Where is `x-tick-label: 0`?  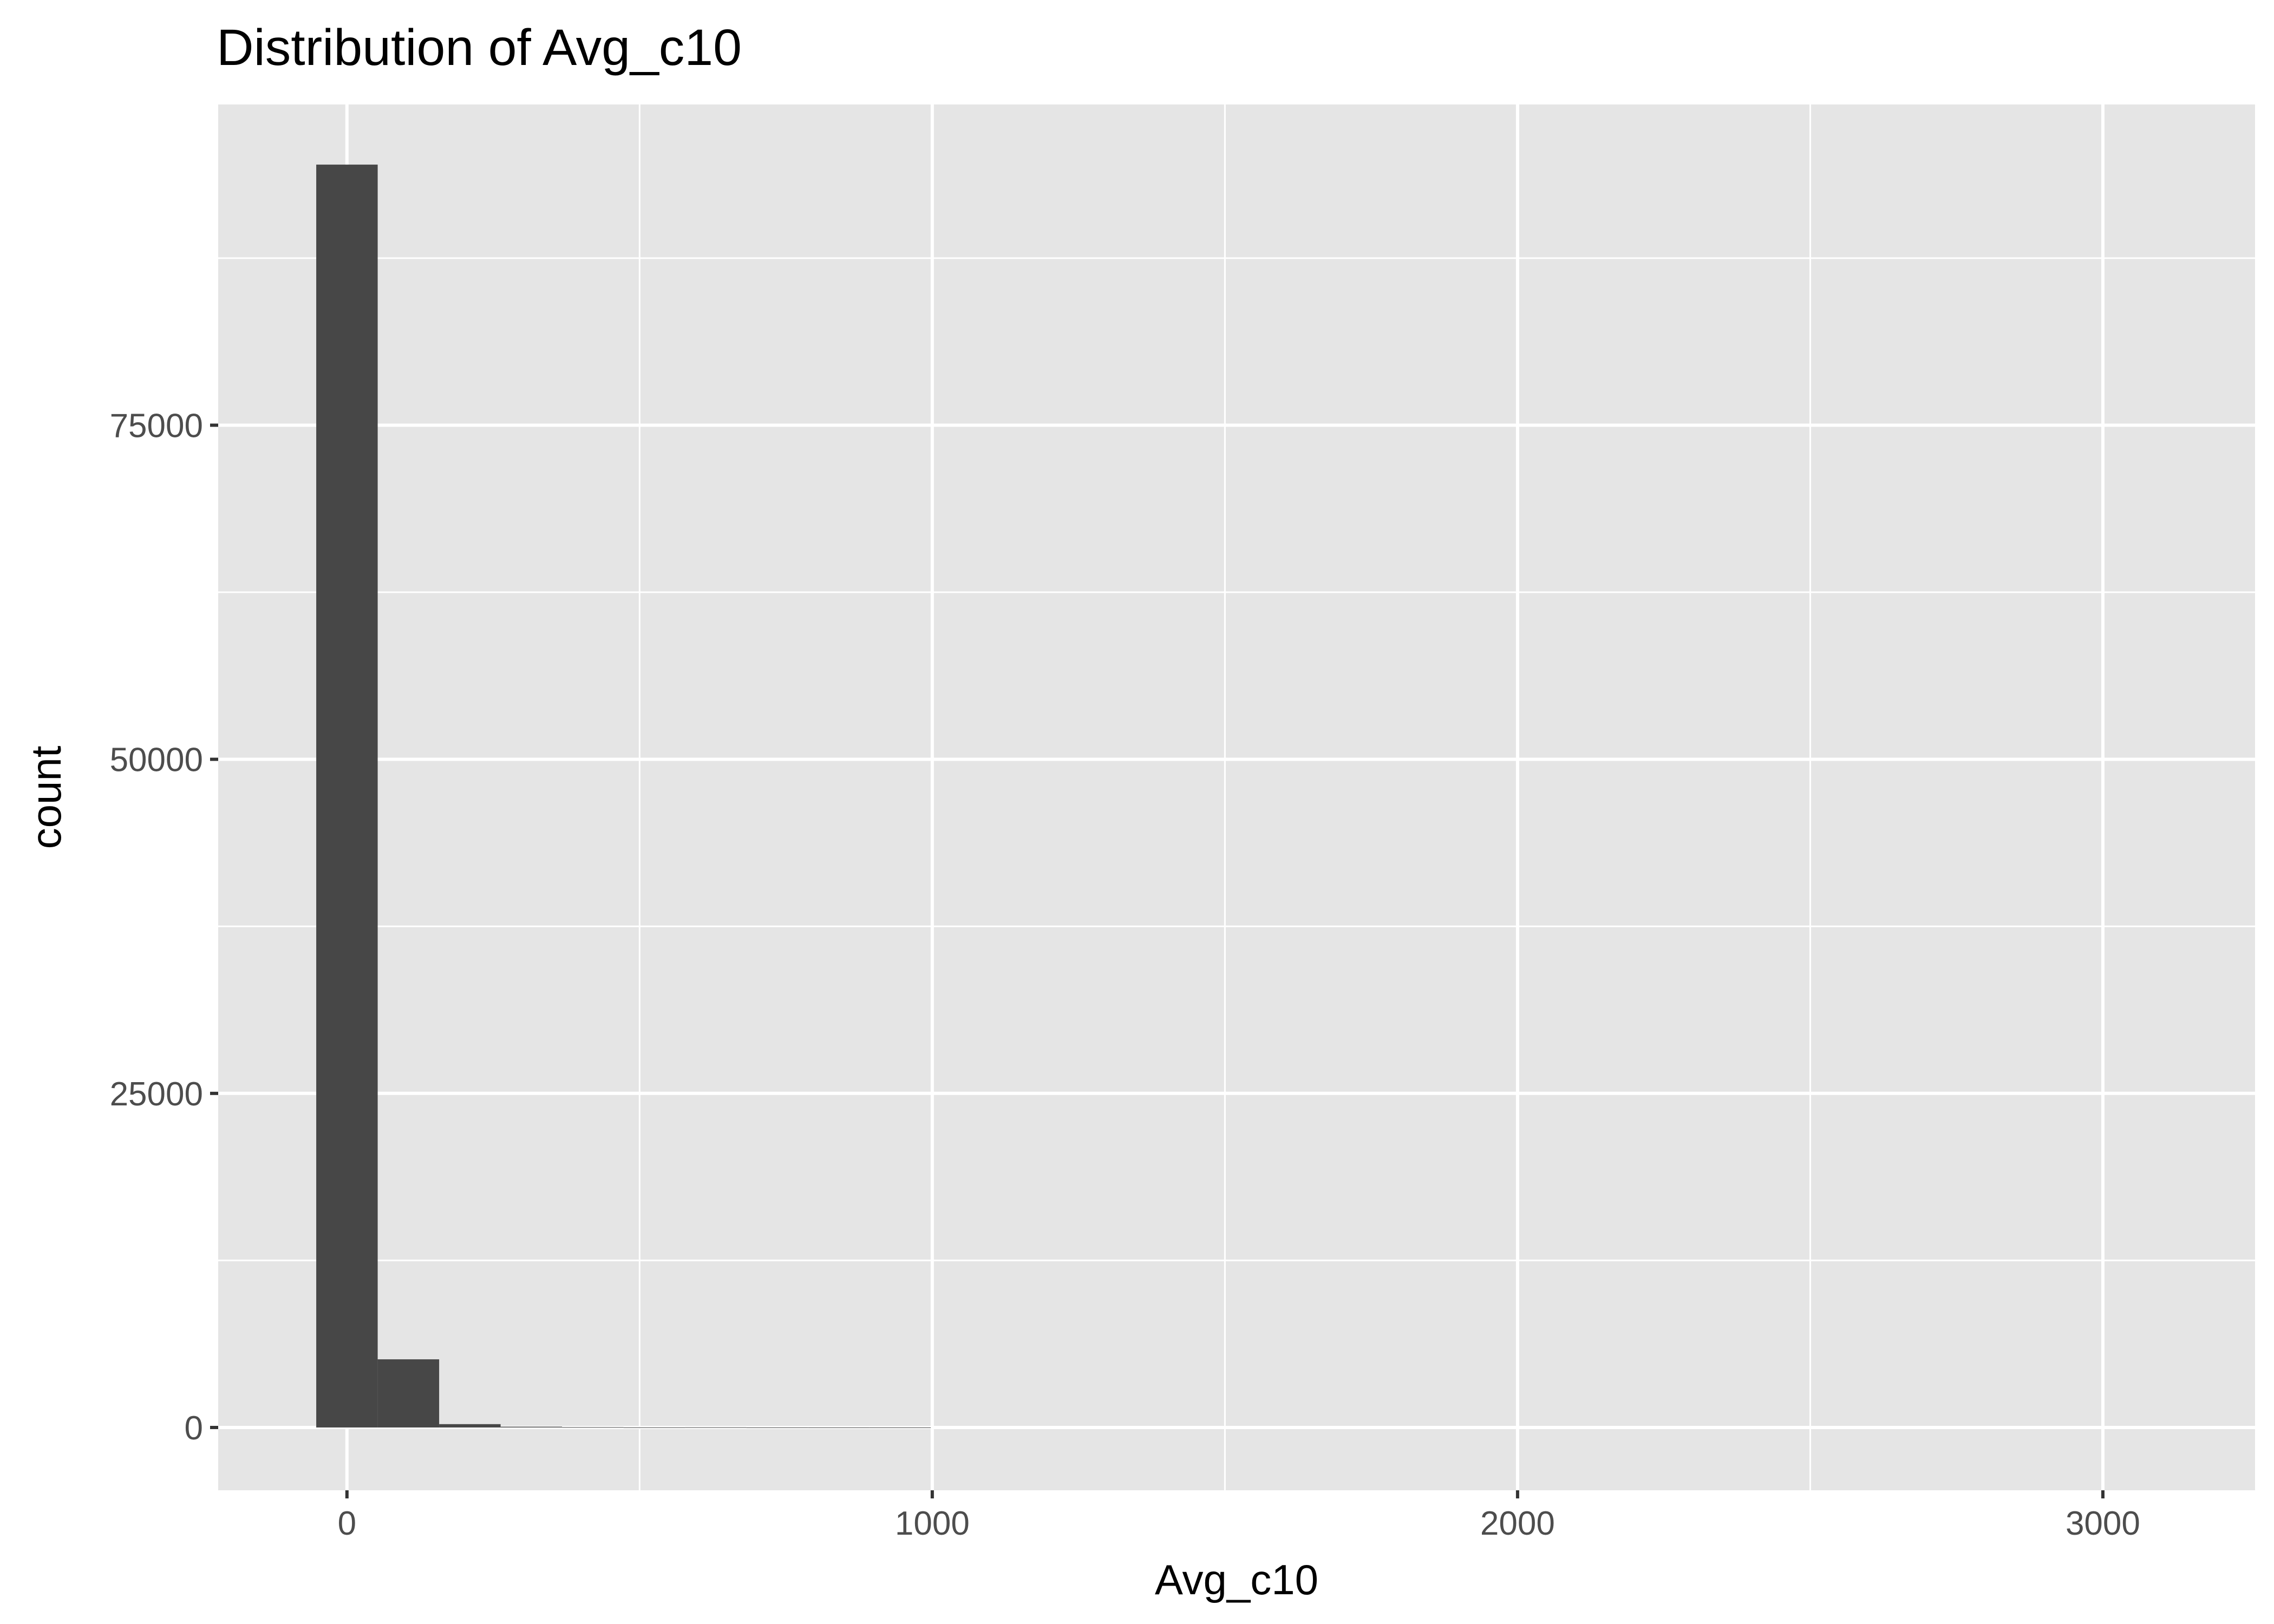 x-tick-label: 0 is located at coordinates (347, 1523).